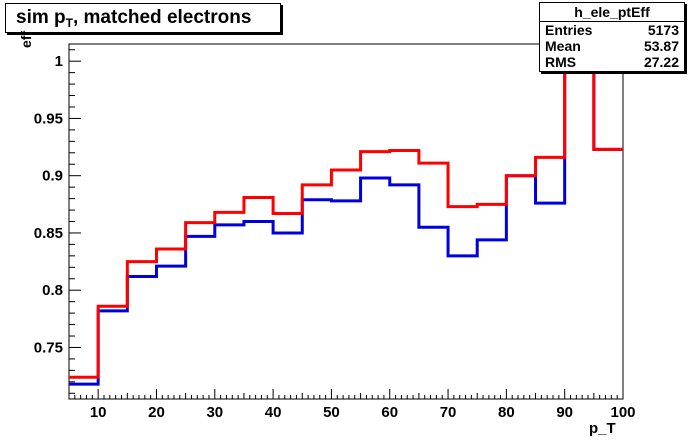 Image resolution: width=692 pixels, height=444 pixels. Describe the element at coordinates (59, 61) in the screenshot. I see `y-tick-label: 1` at that location.